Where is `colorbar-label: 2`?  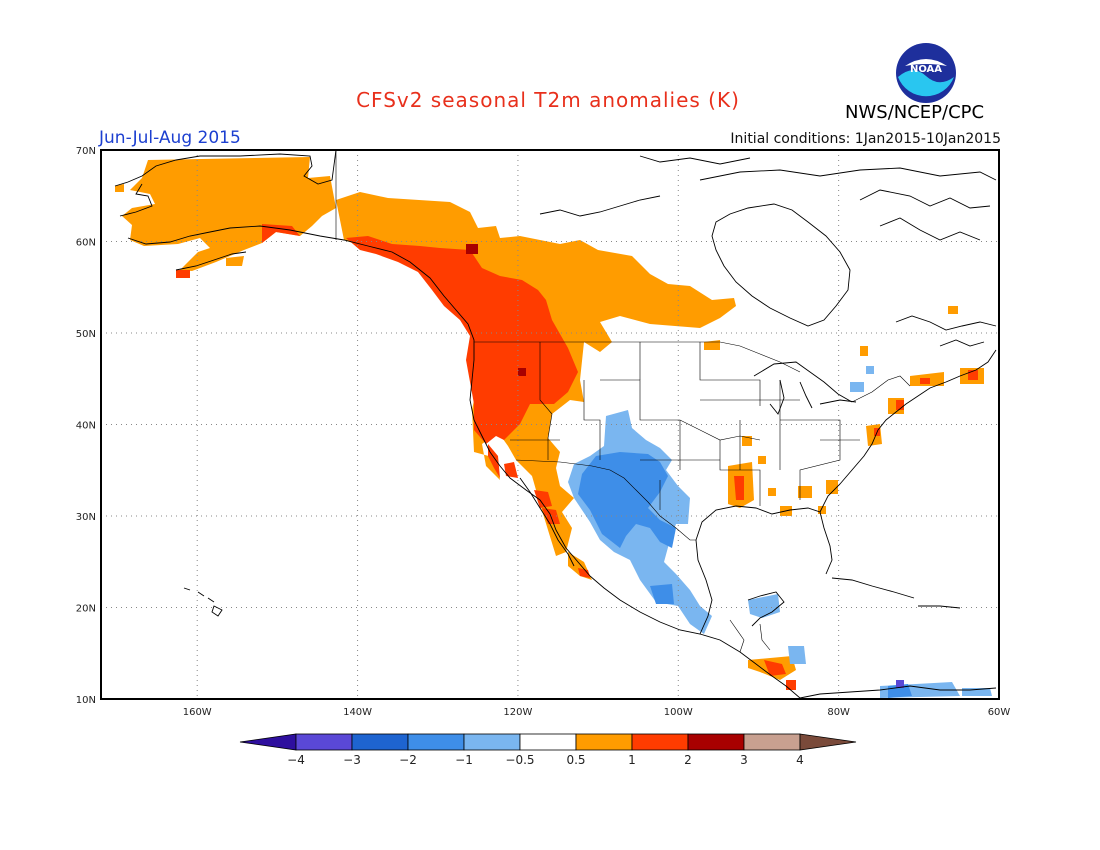 colorbar-label: 2 is located at coordinates (688, 760).